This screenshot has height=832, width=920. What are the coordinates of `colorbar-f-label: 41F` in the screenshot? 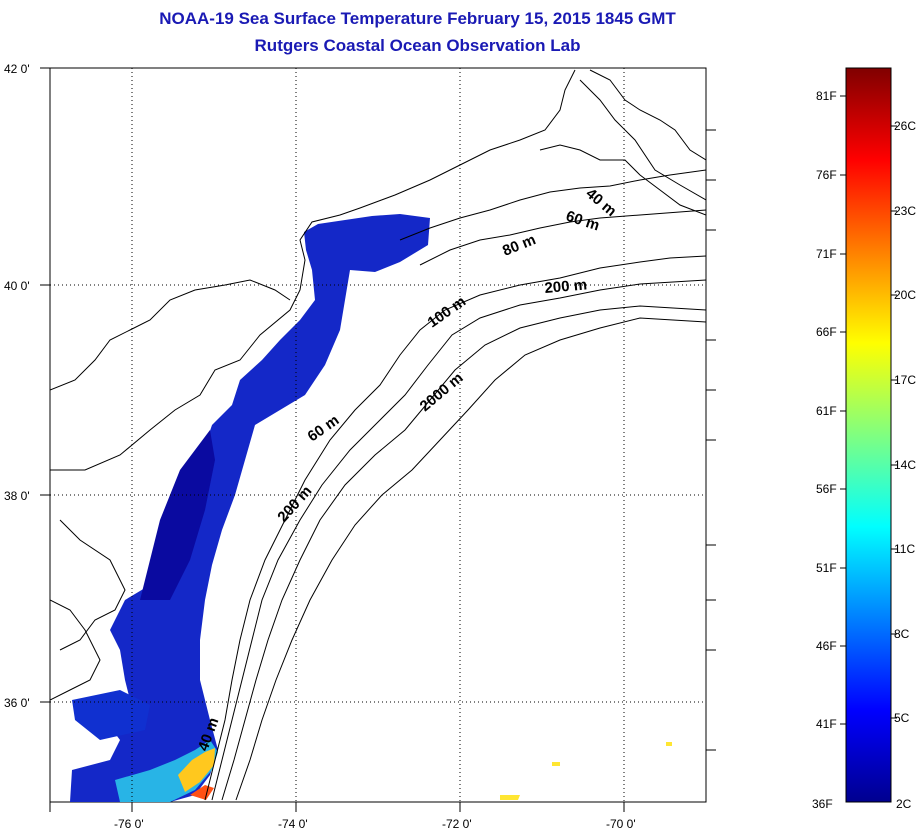 It's located at (826, 724).